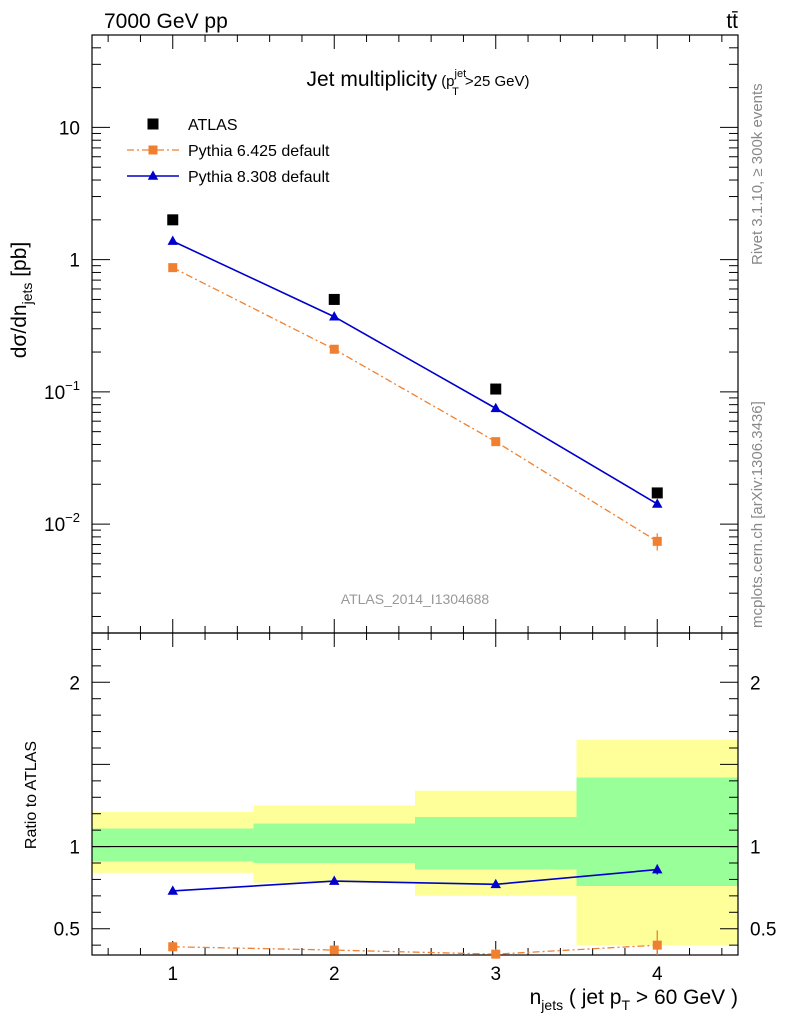  I want to click on ratio-series-pythia-8-308-default, so click(415, 879).